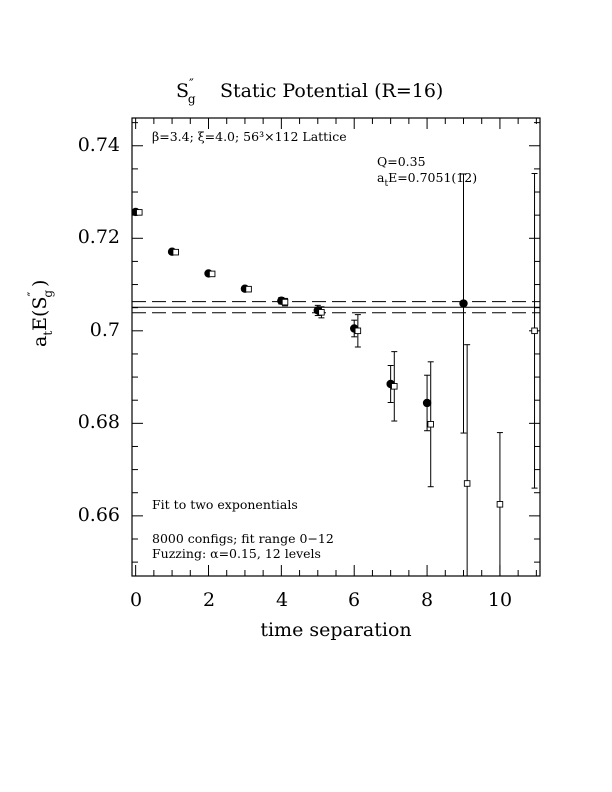 This screenshot has width=612, height=792. Describe the element at coordinates (401, 161) in the screenshot. I see `annotation-q-value: Q=0.35` at that location.